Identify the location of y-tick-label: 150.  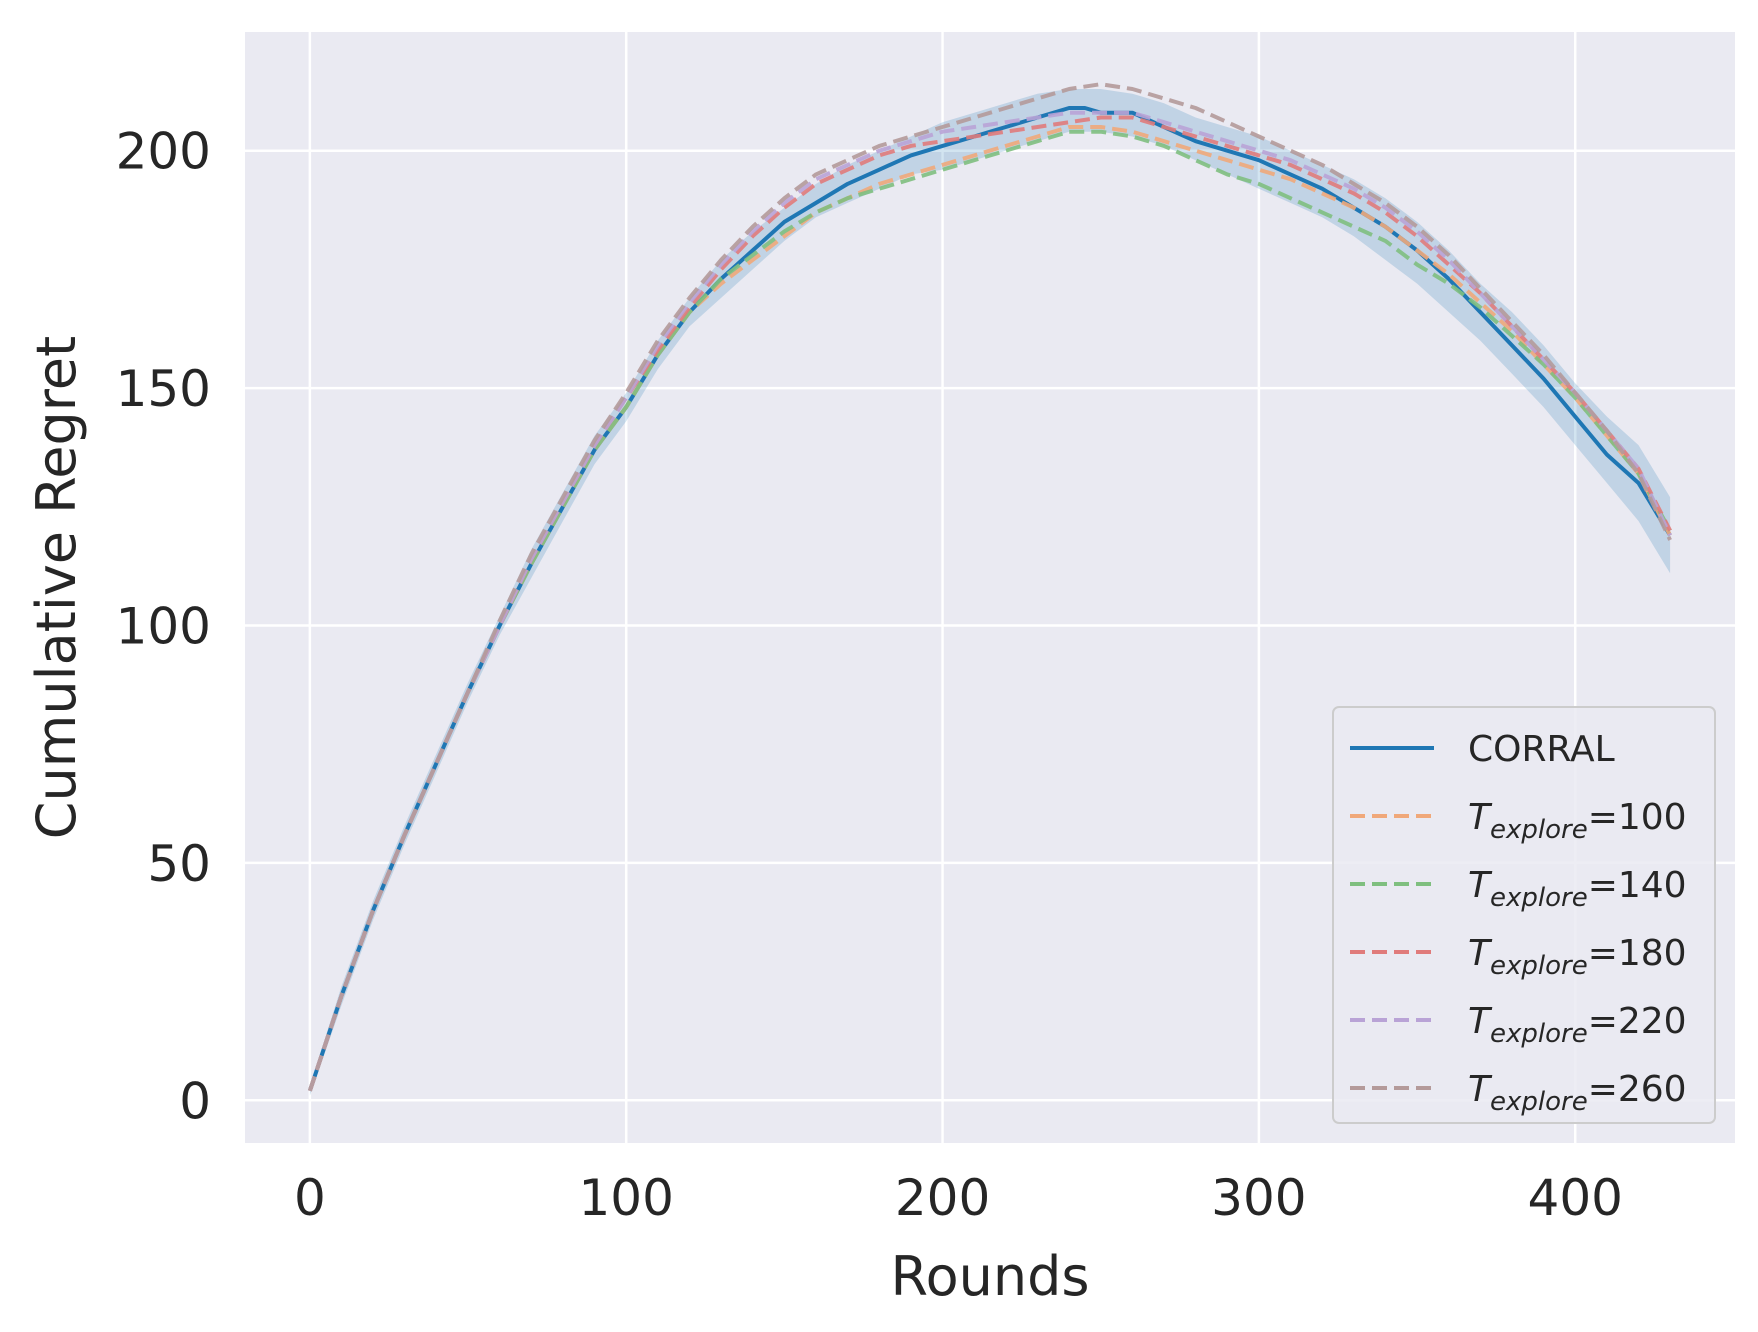
(163, 389).